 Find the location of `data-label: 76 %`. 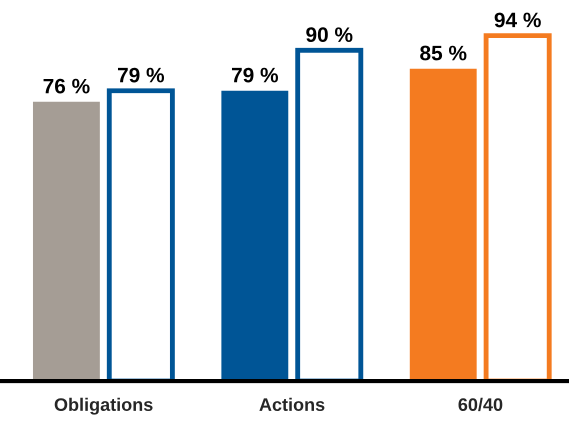

data-label: 76 % is located at coordinates (67, 86).